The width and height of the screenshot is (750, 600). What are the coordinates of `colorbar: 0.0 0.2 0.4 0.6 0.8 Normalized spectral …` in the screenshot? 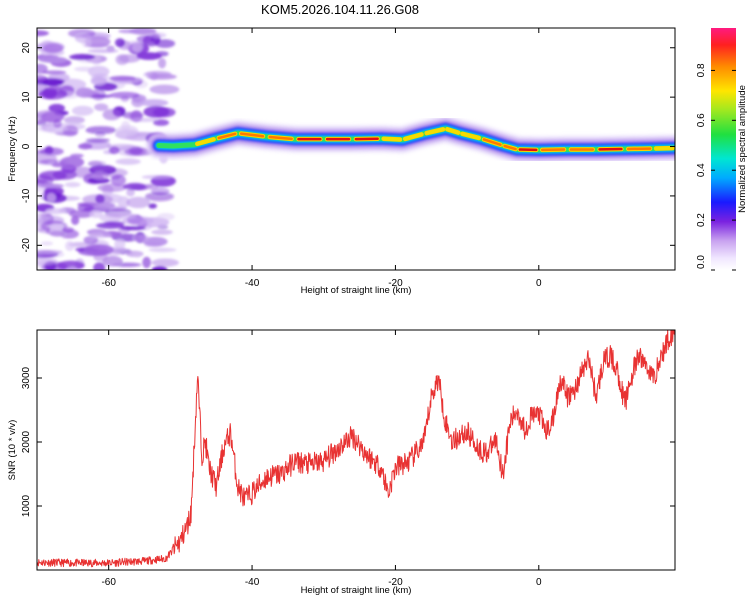 It's located at (722, 149).